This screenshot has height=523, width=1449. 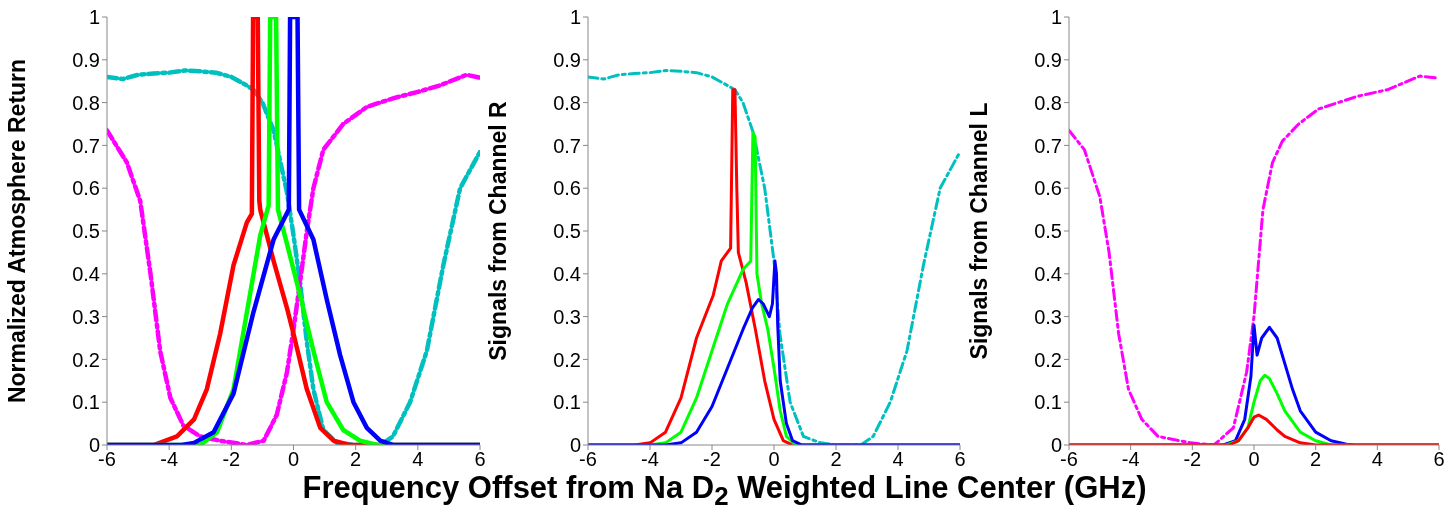 What do you see at coordinates (724, 491) in the screenshot?
I see `x-axis-title: Frequency Offset from Na D$_{2}$ Weighted Line Center (GHz)` at bounding box center [724, 491].